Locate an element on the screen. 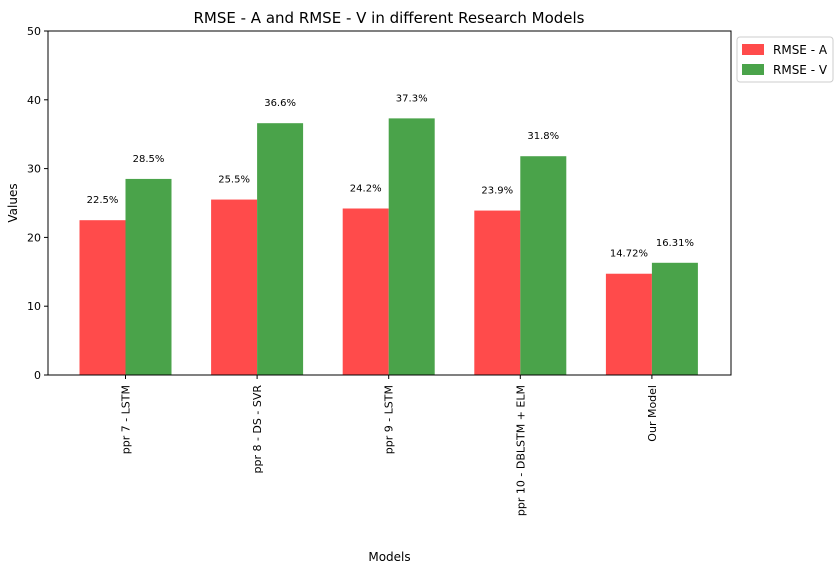  y-tick-label-40: 40 is located at coordinates (34, 100).